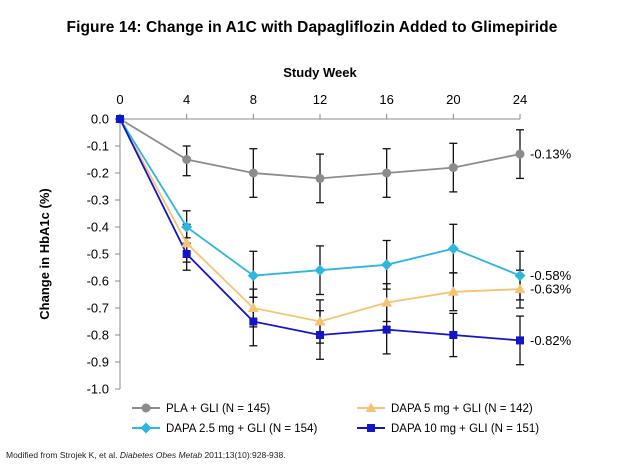 This screenshot has width=624, height=468. Describe the element at coordinates (98, 308) in the screenshot. I see `y-tick-label: -0.7` at that location.